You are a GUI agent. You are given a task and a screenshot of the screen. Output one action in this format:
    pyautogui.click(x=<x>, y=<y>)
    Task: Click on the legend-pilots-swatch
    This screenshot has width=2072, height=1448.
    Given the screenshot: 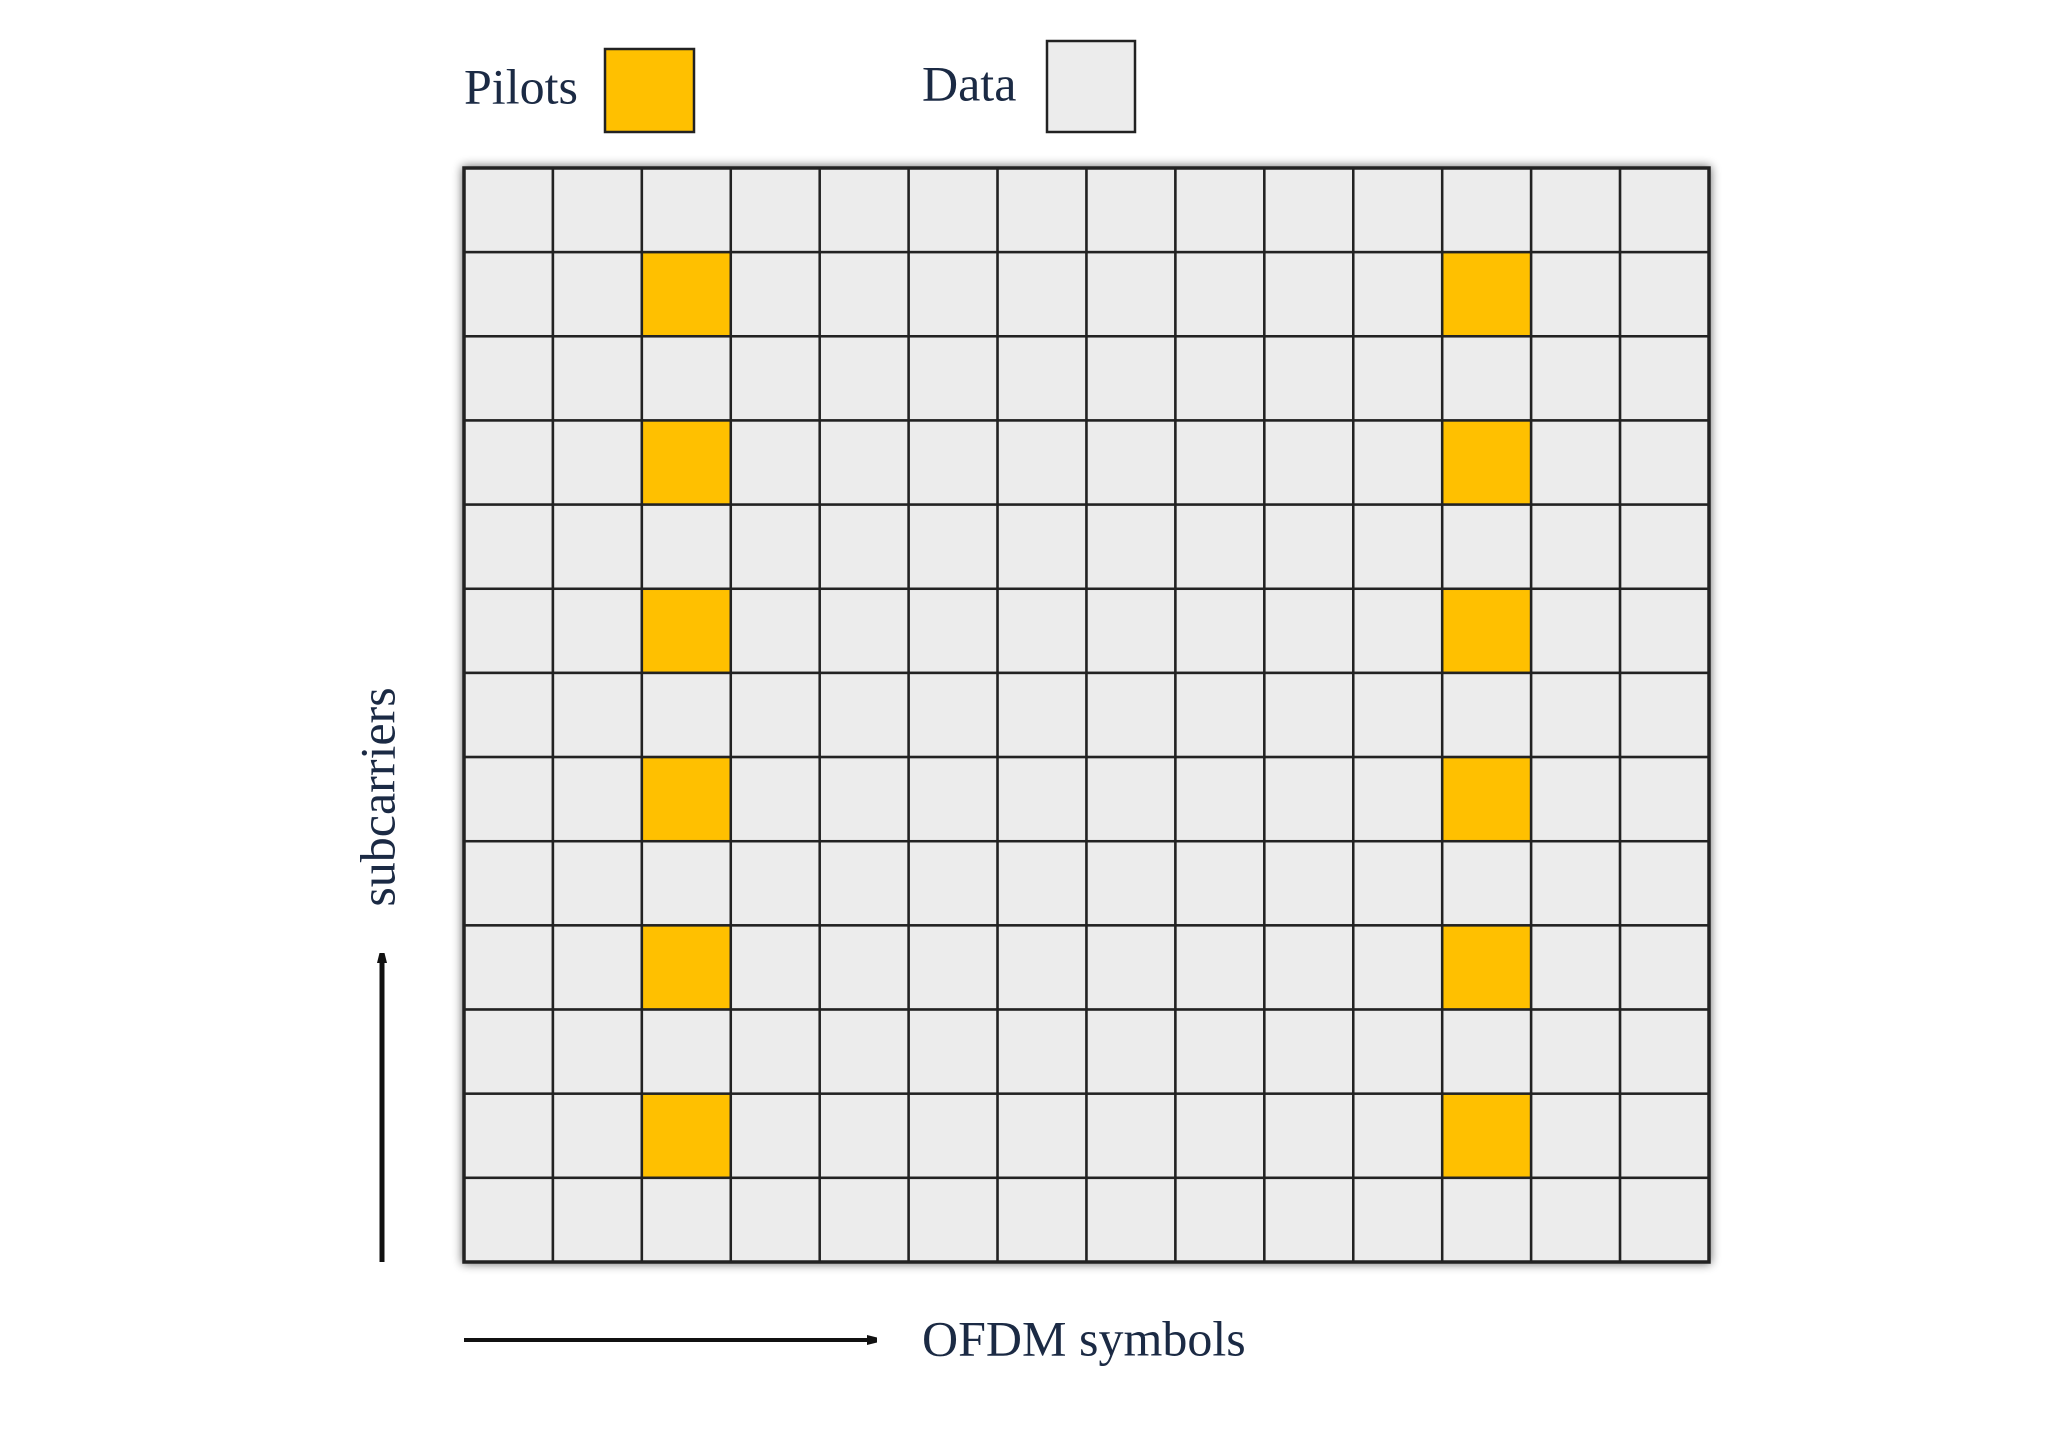 What is the action you would take?
    pyautogui.click(x=649, y=90)
    